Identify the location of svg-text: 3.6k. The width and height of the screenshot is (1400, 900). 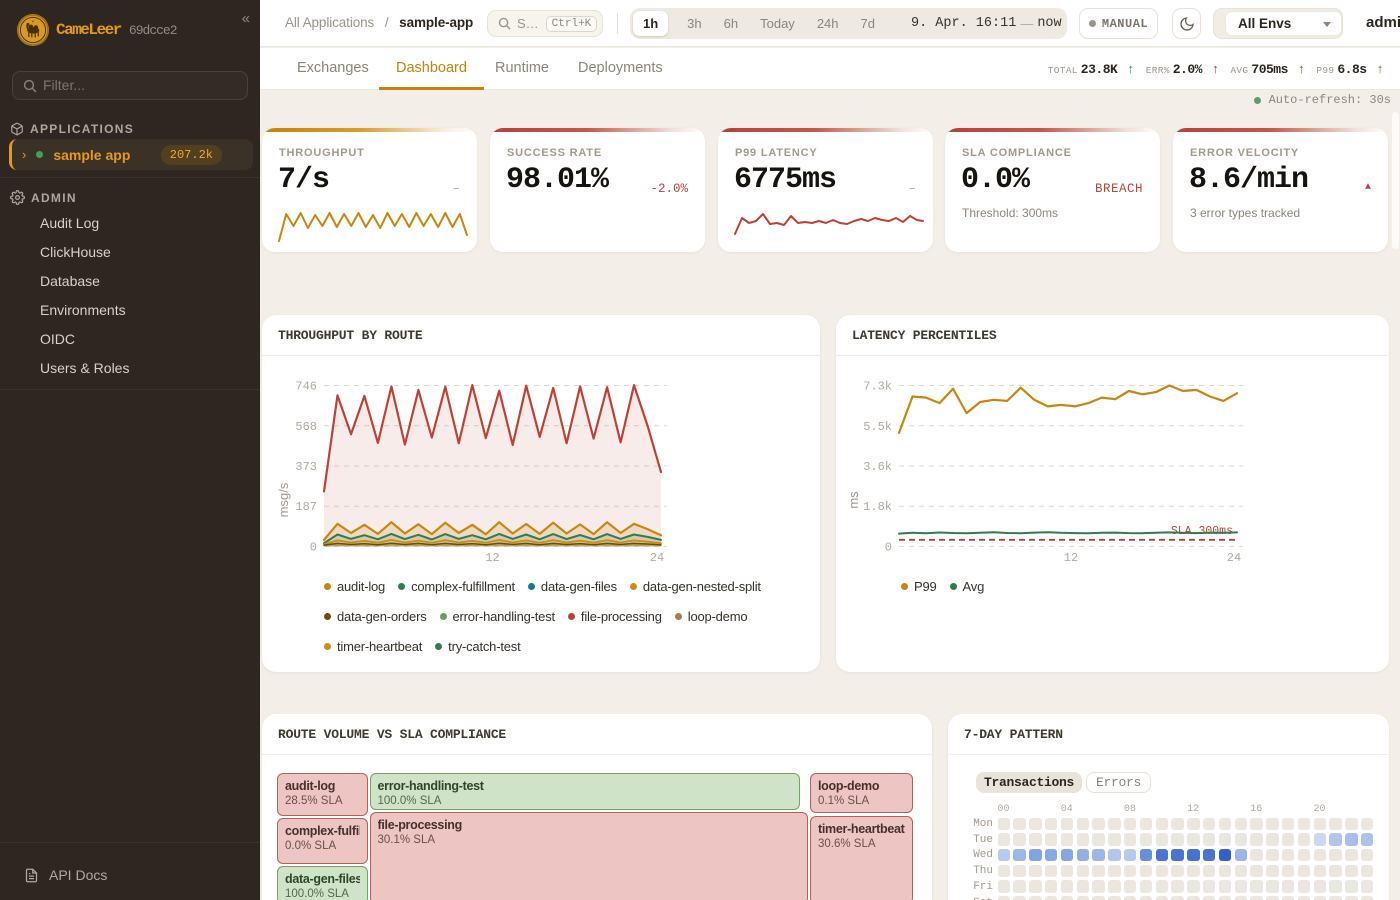
(877, 467).